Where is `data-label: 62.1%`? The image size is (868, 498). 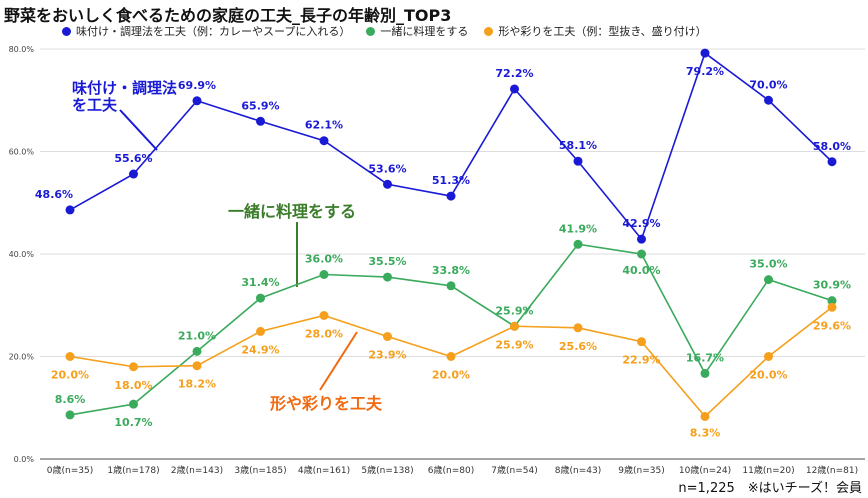
data-label: 62.1% is located at coordinates (324, 125).